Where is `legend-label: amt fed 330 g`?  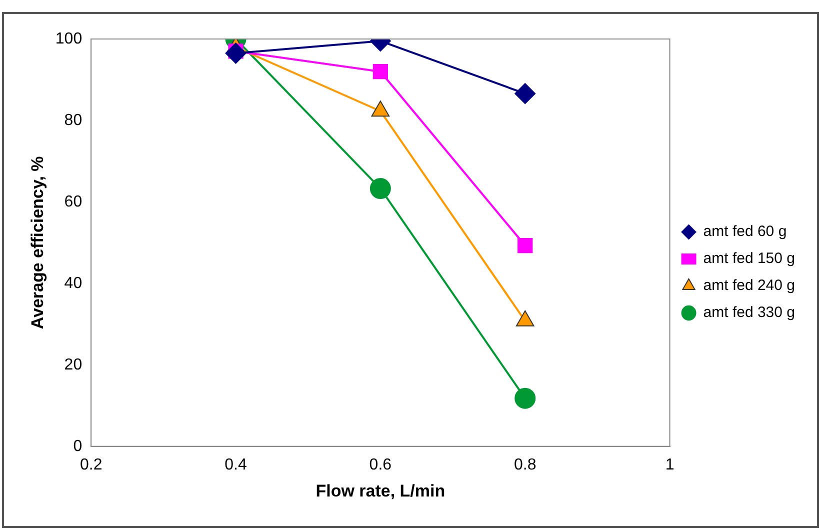 legend-label: amt fed 330 g is located at coordinates (749, 313).